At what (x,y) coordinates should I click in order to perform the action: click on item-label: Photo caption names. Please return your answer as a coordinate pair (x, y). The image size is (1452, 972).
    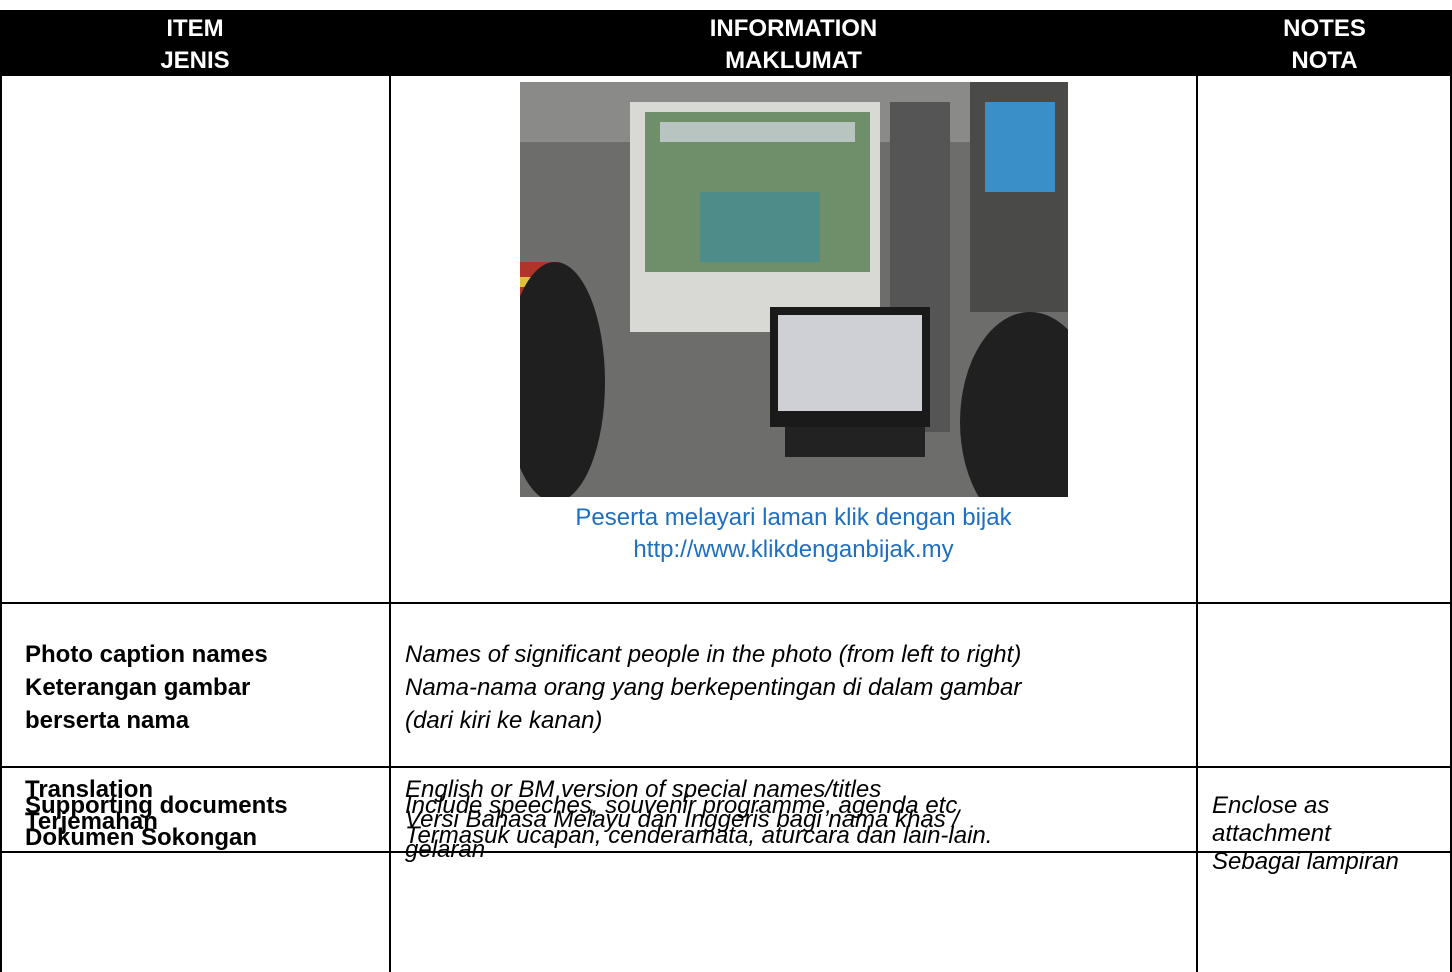
    Looking at the image, I should click on (146, 654).